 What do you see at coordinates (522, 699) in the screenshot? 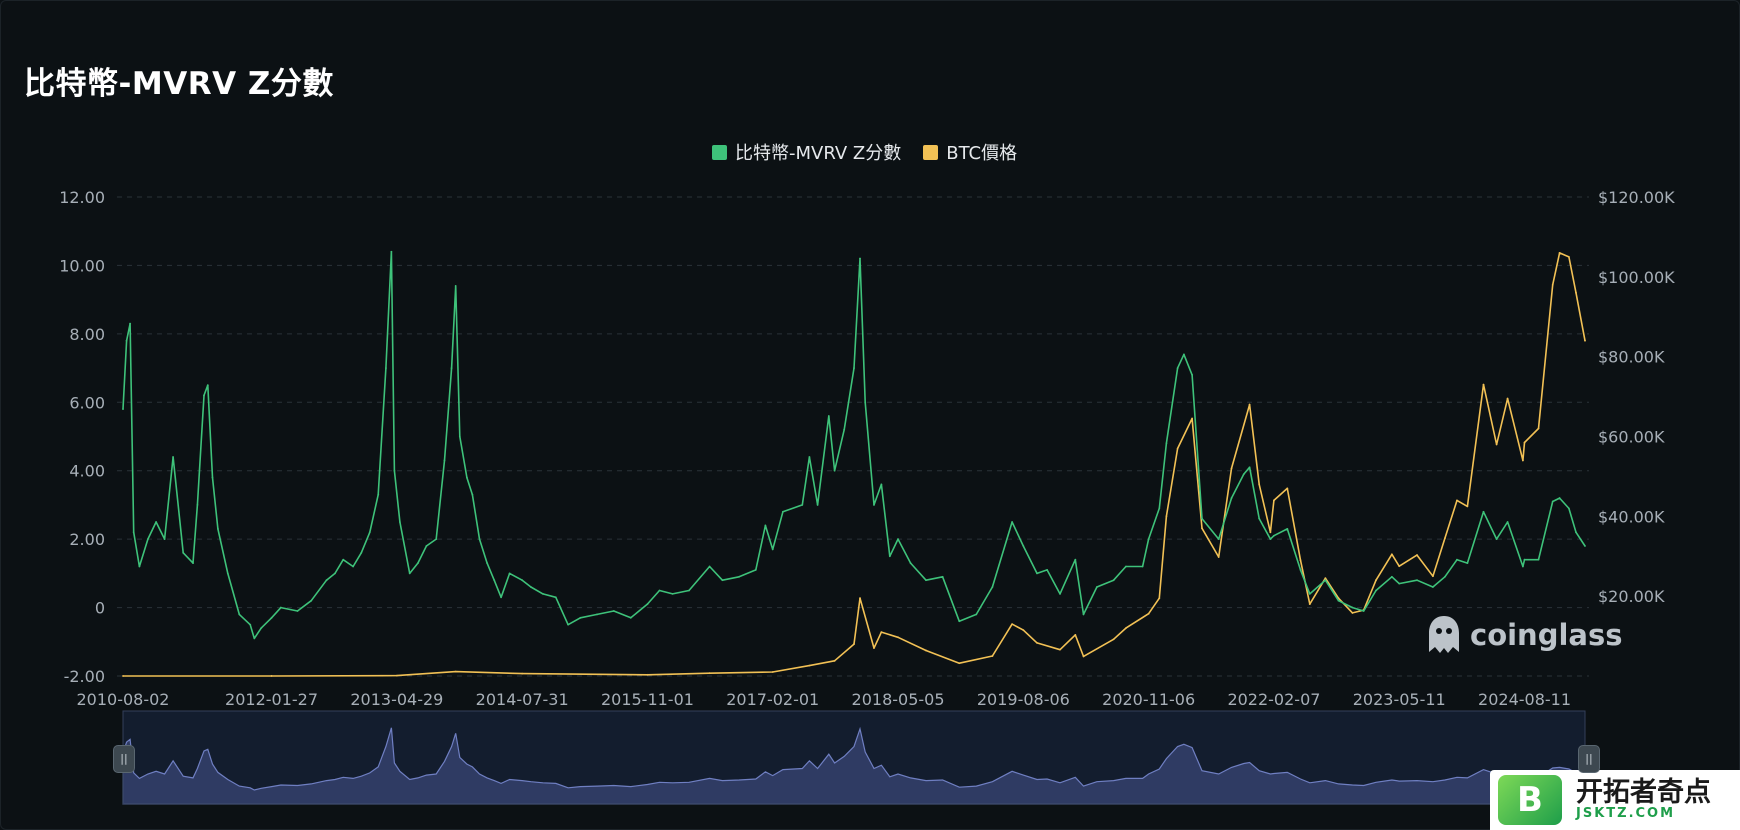
I see `x-tick-label: 2014-07-31` at bounding box center [522, 699].